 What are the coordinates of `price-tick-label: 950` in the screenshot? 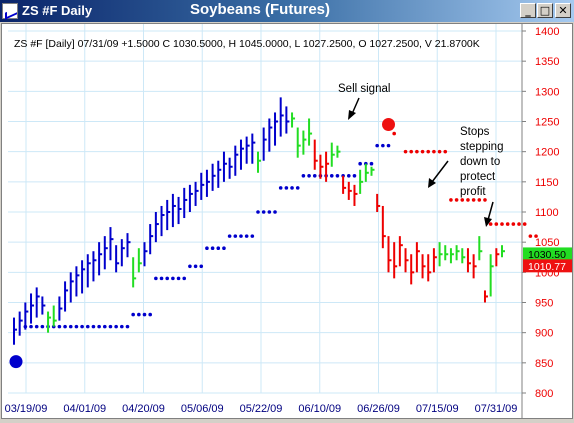 It's located at (544, 304).